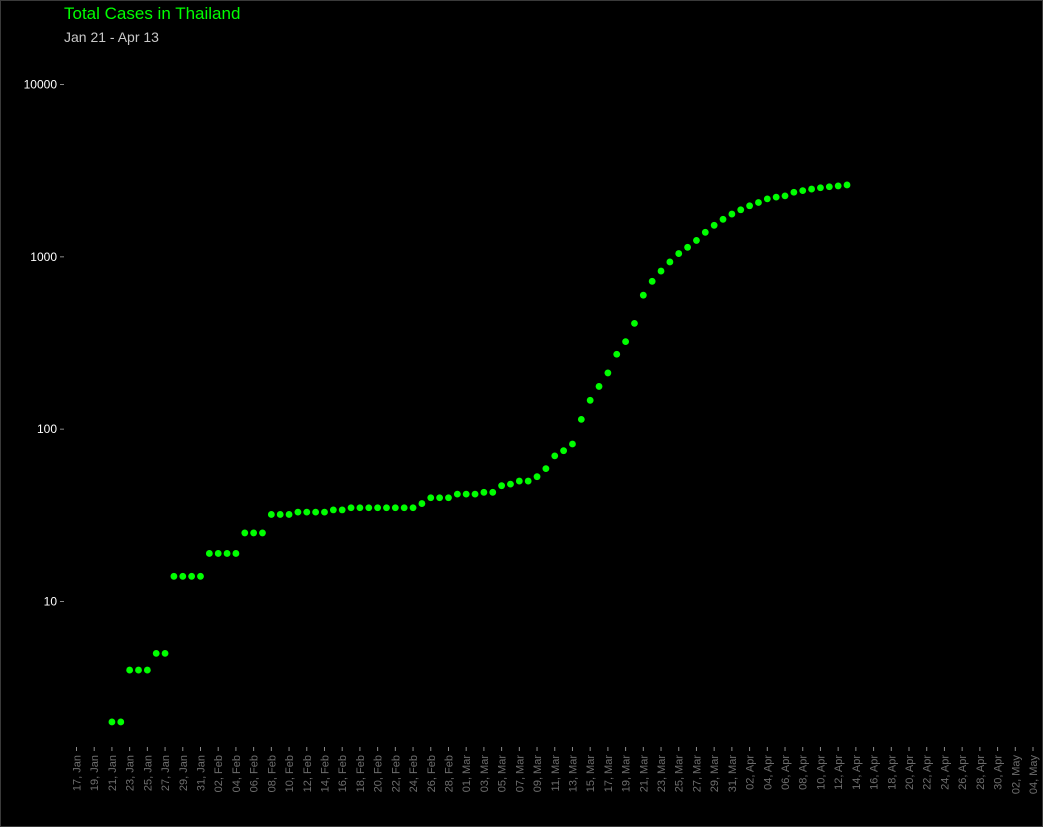 This screenshot has width=1043, height=827. I want to click on x-tick-label: 04, May, so click(1034, 775).